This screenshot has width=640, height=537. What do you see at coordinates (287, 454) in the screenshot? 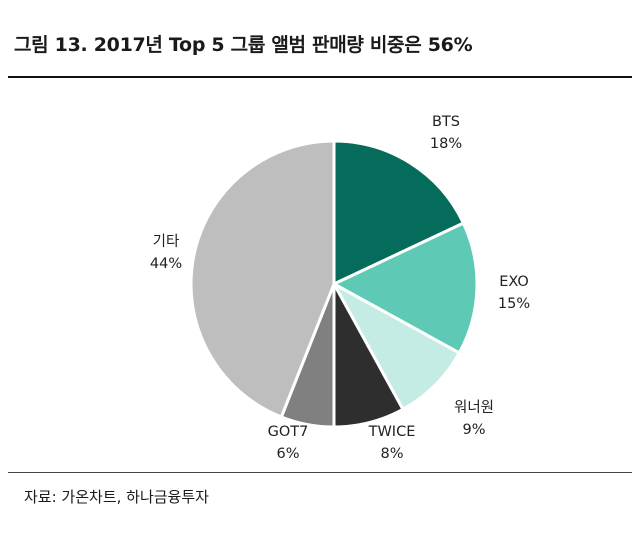
I see `slice-value-label-5: 6%` at bounding box center [287, 454].